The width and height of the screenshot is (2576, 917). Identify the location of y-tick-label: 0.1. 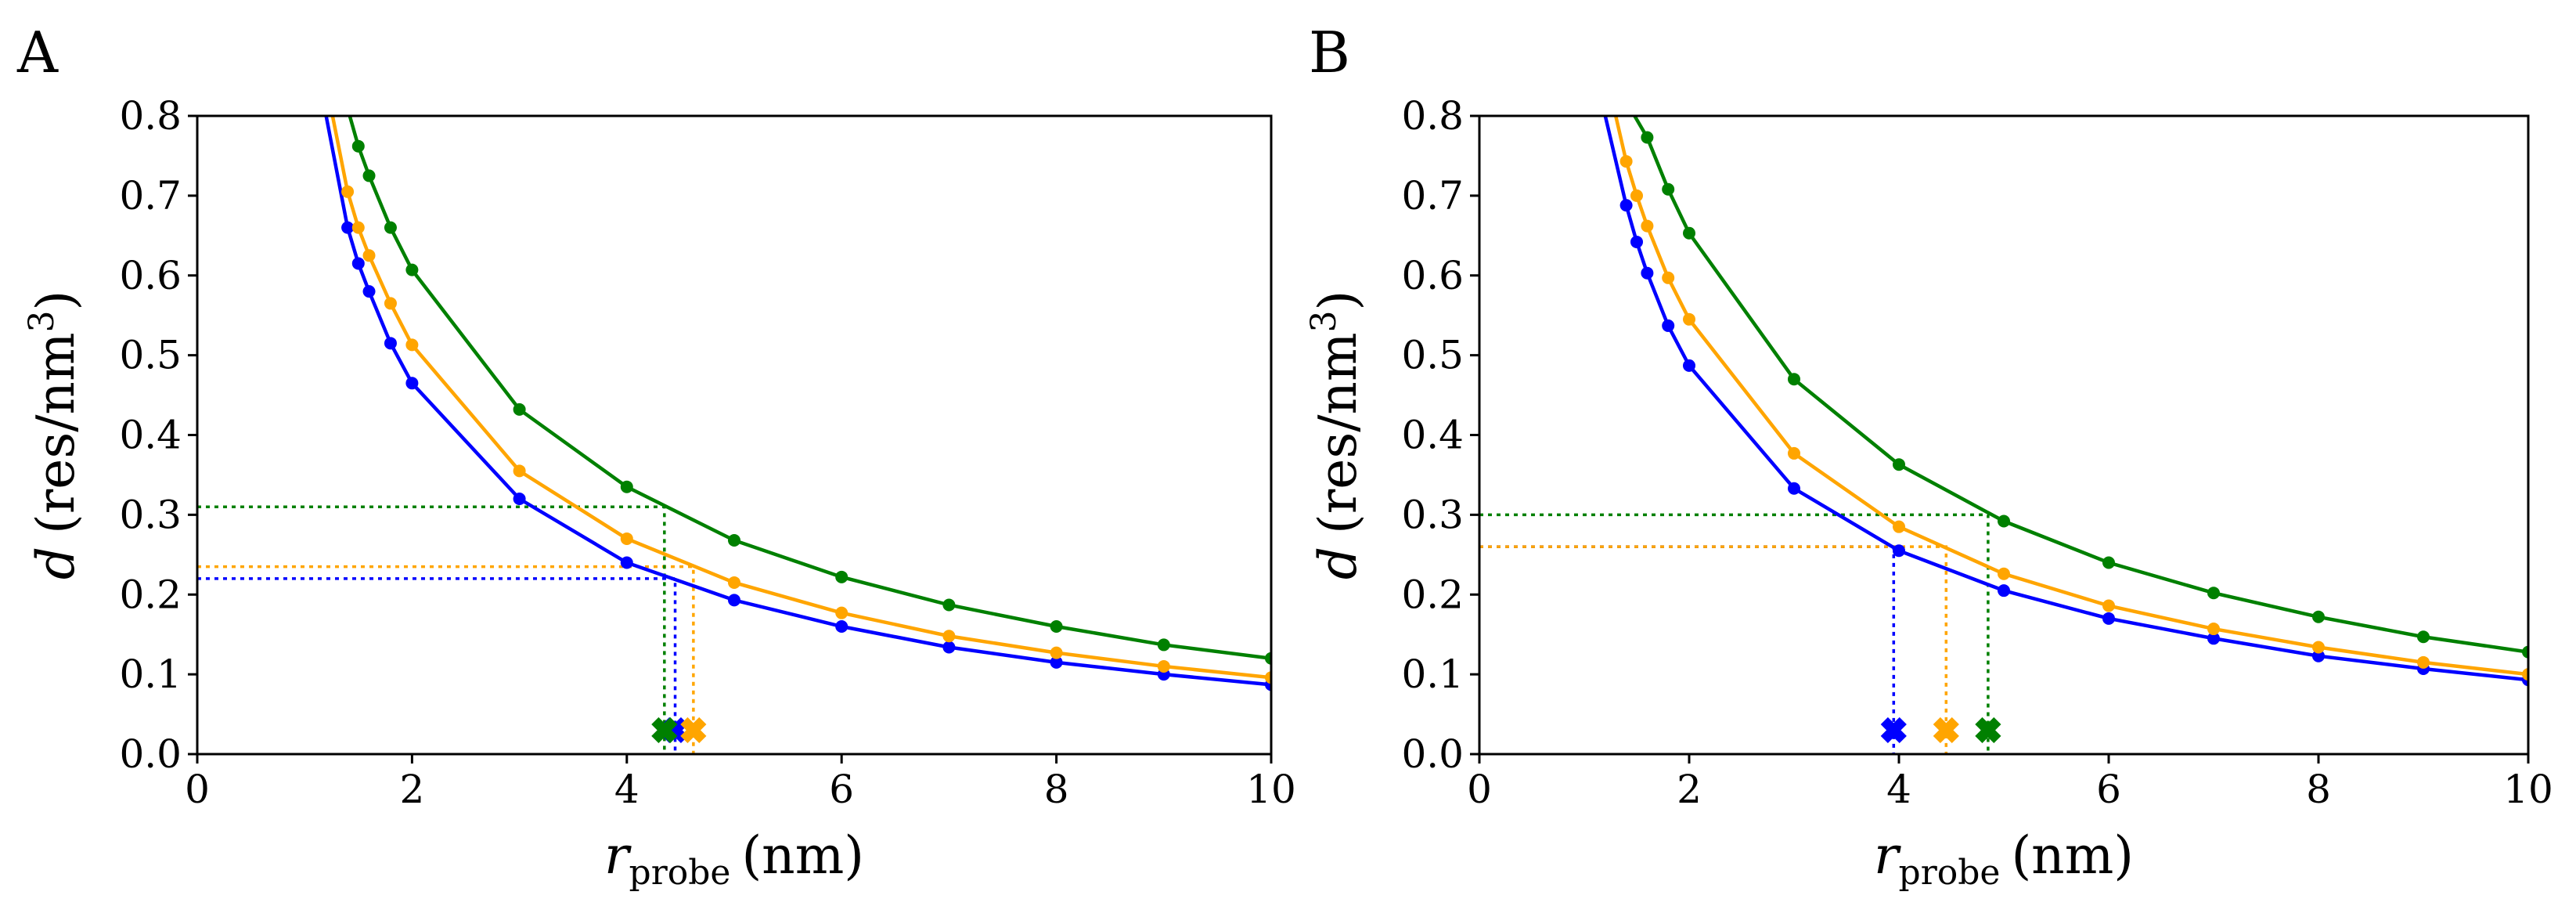
(150, 674).